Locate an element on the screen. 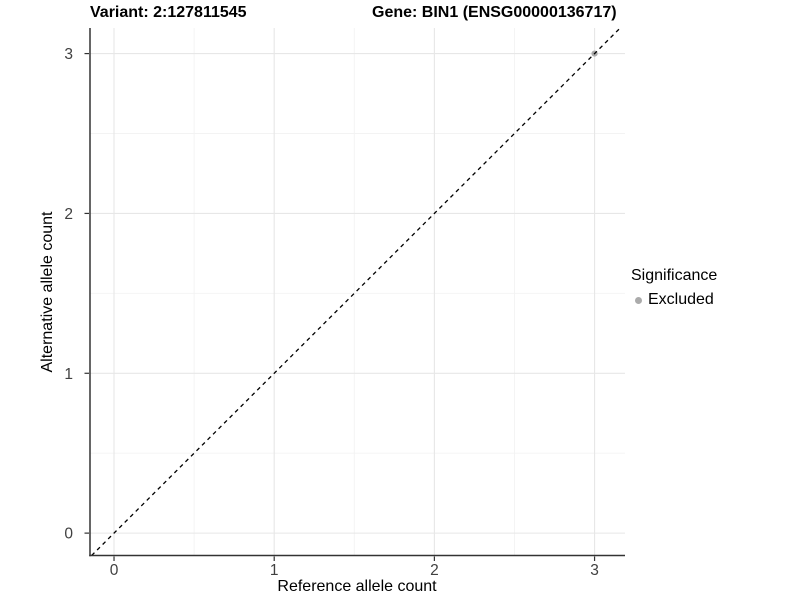 Image resolution: width=800 pixels, height=600 pixels. legend-title: Significance is located at coordinates (674, 275).